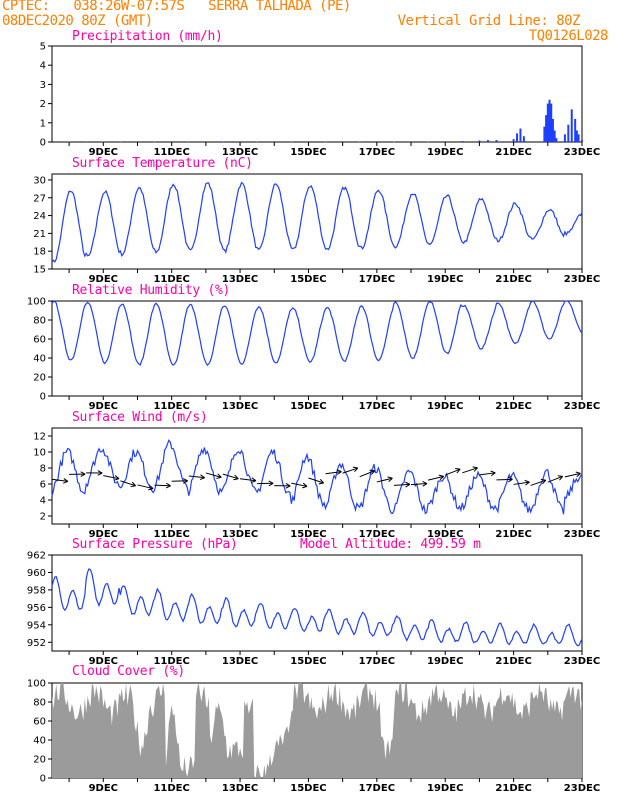 This screenshot has width=618, height=800. I want to click on cloud-ytick-label: 100, so click(36, 684).